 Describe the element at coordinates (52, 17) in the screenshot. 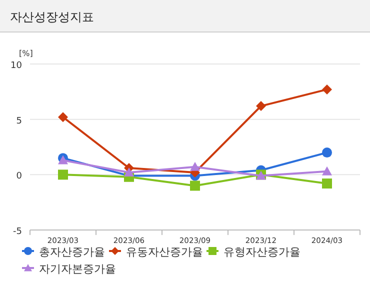

I see `chart-title: 자산성장성지표` at that location.